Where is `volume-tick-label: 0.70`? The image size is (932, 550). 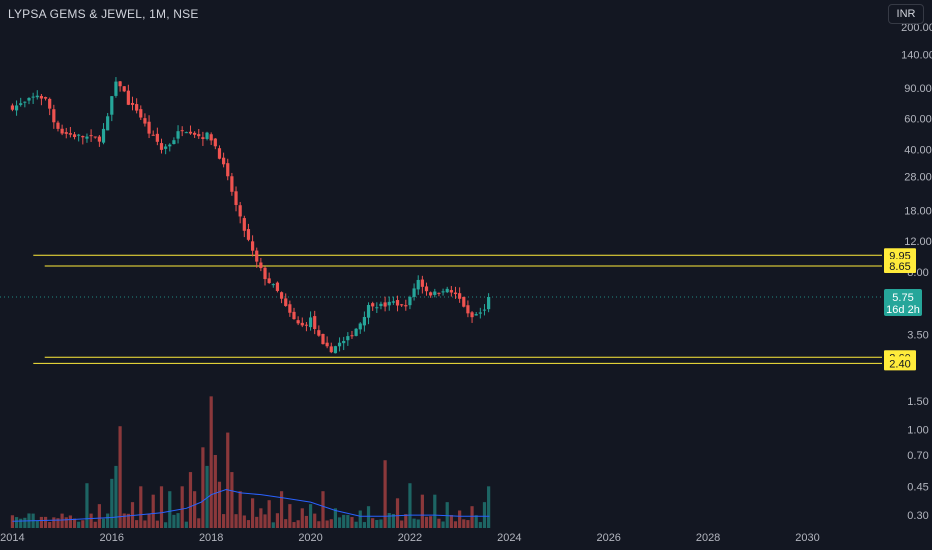
volume-tick-label: 0.70 is located at coordinates (917, 456).